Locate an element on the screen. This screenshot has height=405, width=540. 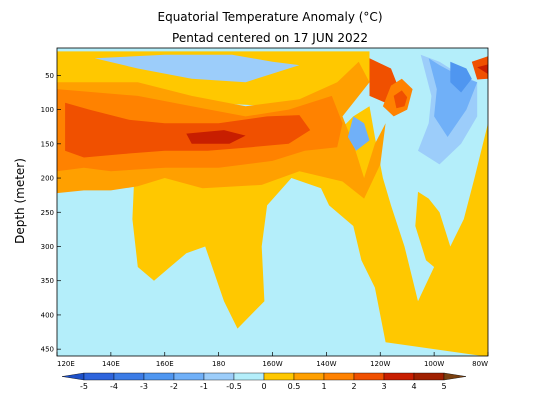
x-tick-label: 100W is located at coordinates (434, 364).